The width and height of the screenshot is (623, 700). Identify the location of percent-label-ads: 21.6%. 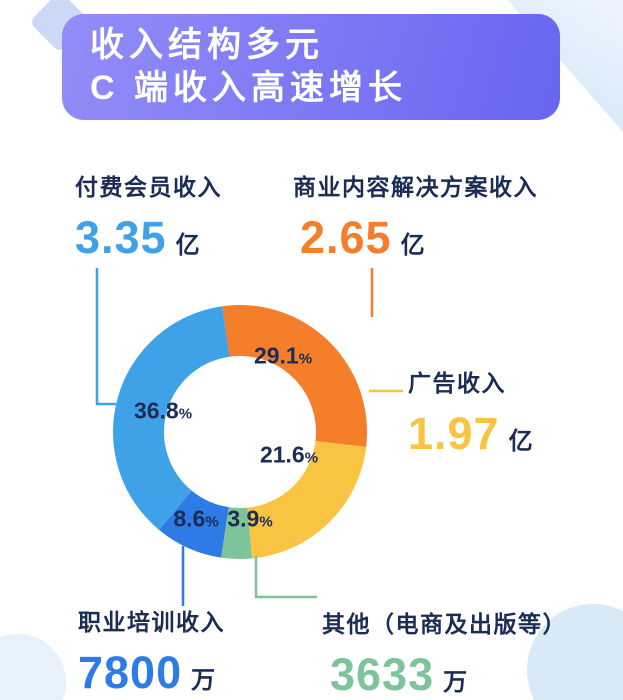
(289, 455).